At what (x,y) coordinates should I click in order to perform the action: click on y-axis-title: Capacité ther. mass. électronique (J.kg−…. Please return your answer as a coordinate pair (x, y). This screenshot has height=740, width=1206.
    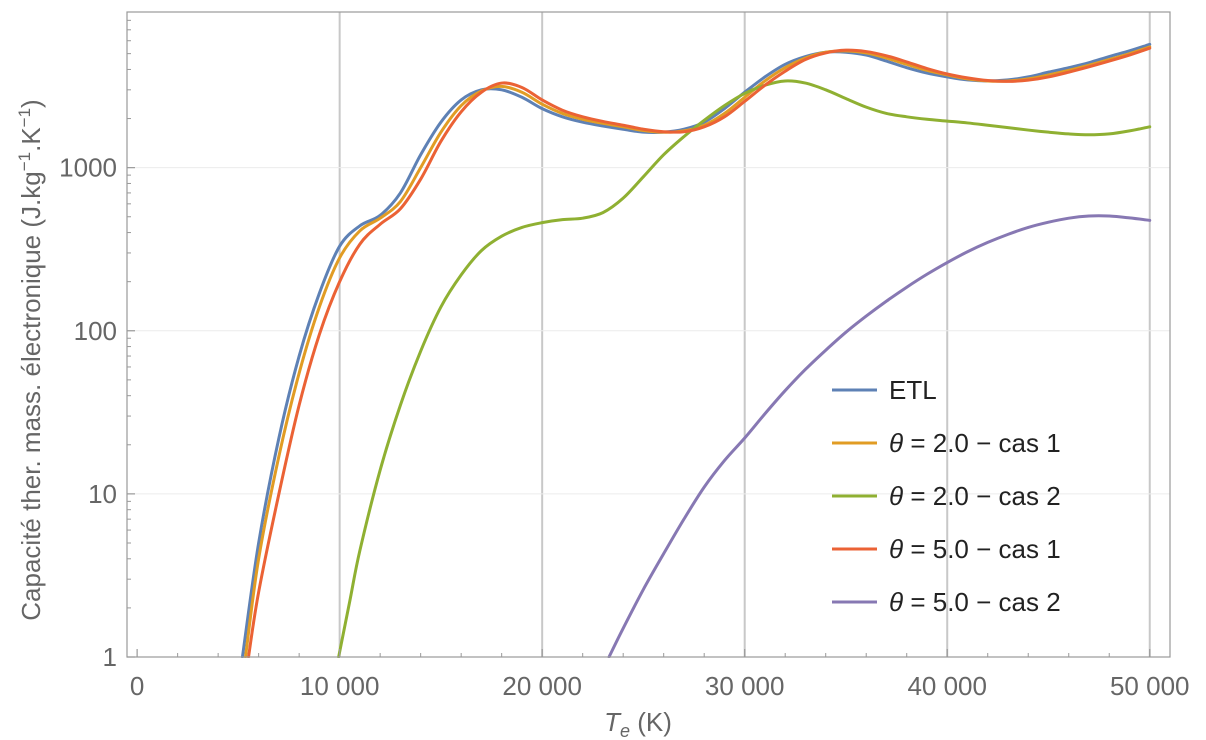
    Looking at the image, I should click on (30, 359).